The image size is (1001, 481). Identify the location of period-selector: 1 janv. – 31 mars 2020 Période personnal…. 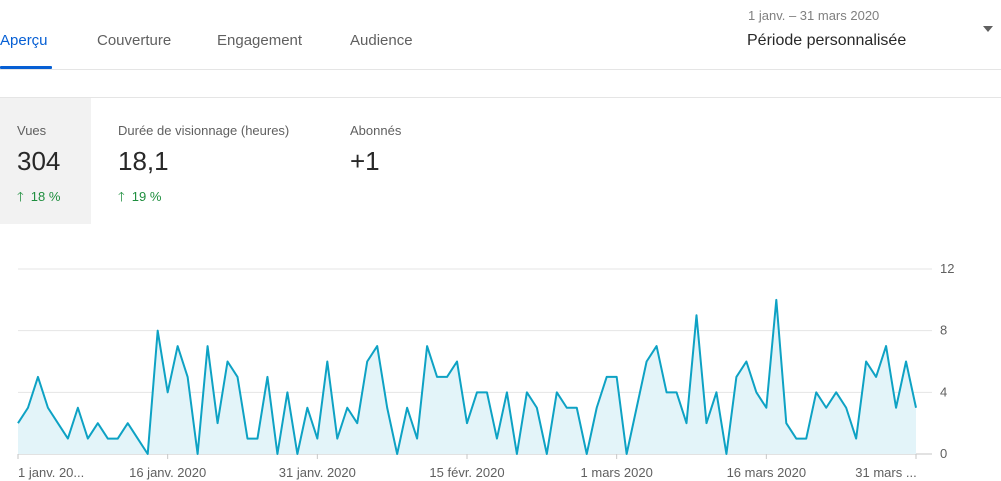
(873, 35).